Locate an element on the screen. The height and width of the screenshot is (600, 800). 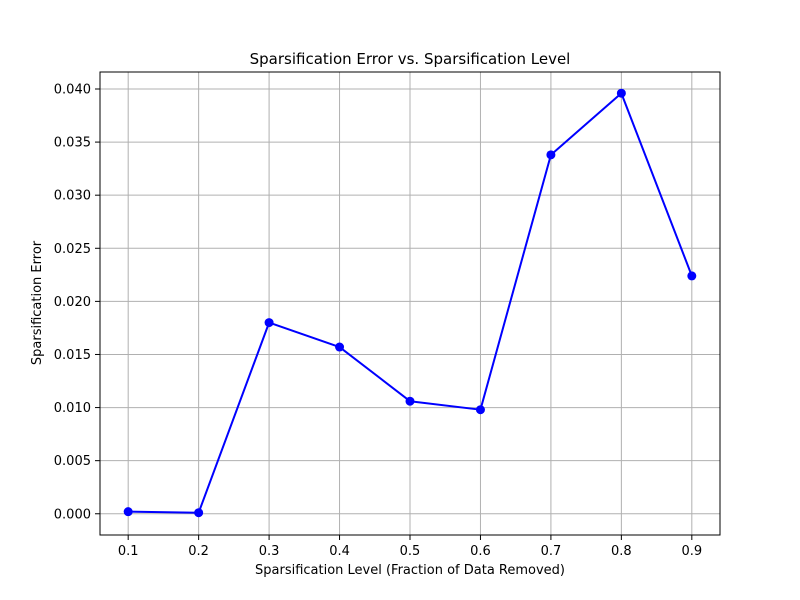
x-tick-label: 0.1 is located at coordinates (128, 551).